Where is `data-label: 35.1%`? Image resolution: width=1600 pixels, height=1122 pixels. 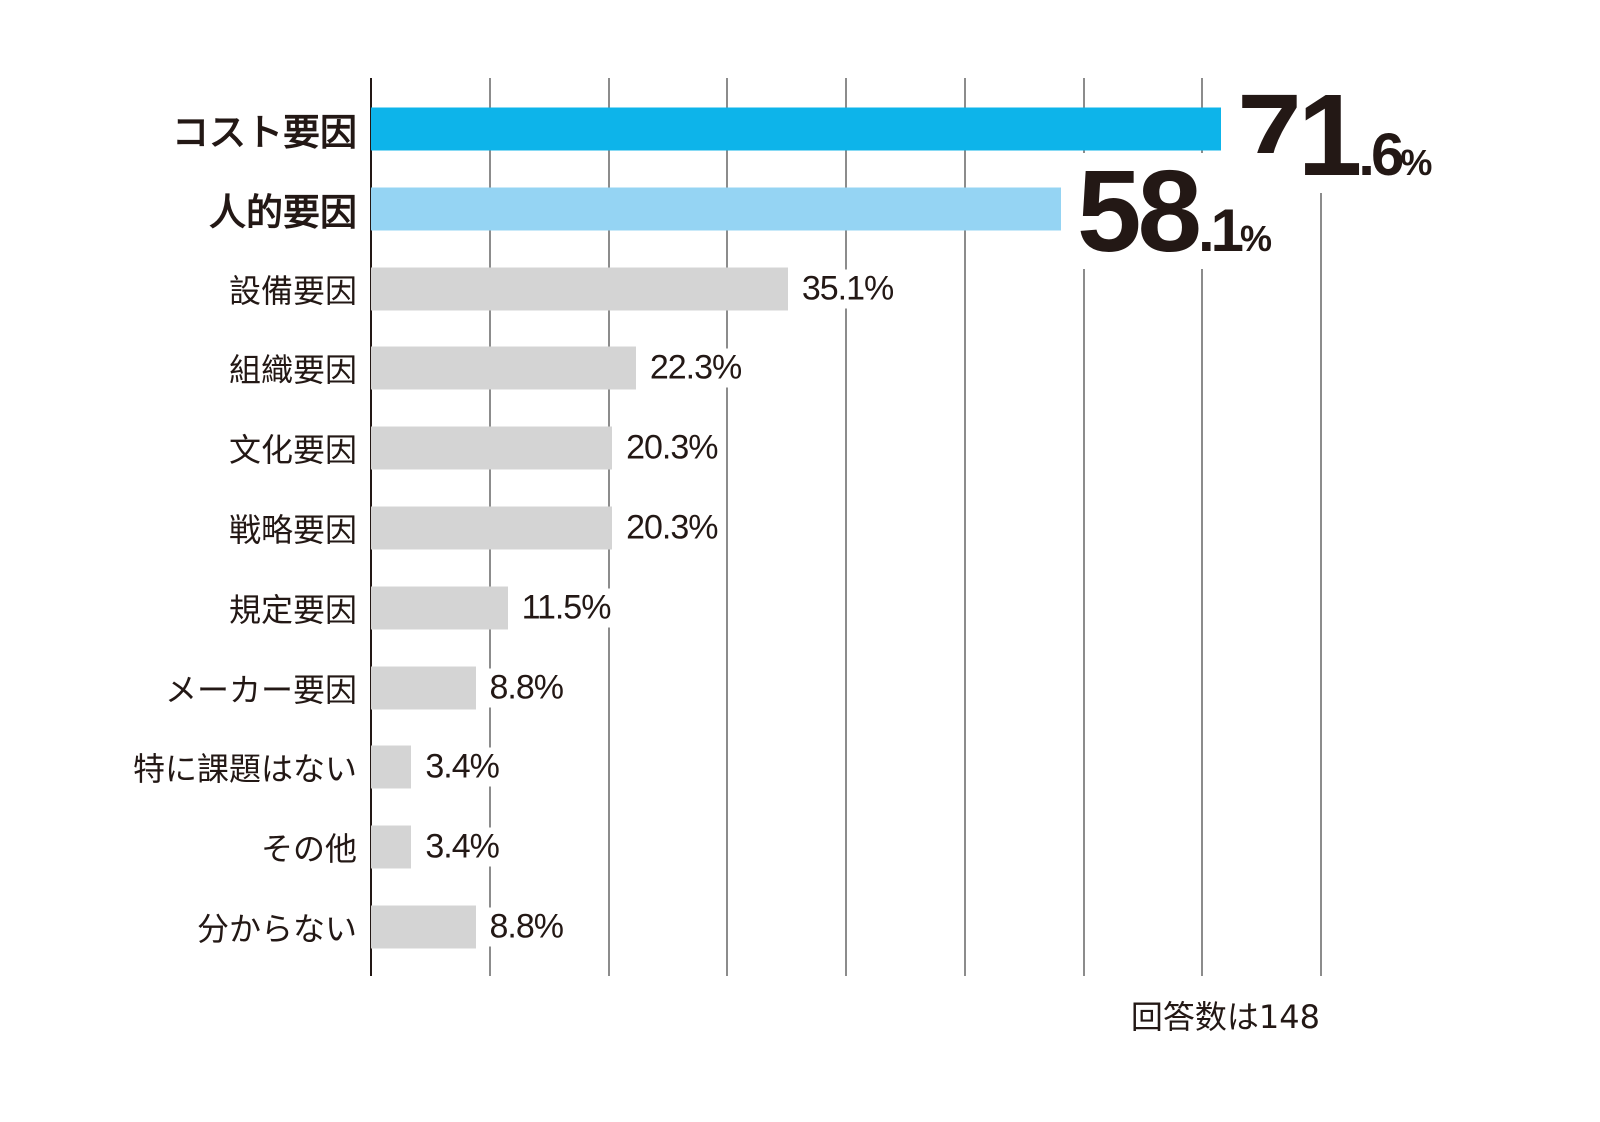 data-label: 35.1% is located at coordinates (847, 289).